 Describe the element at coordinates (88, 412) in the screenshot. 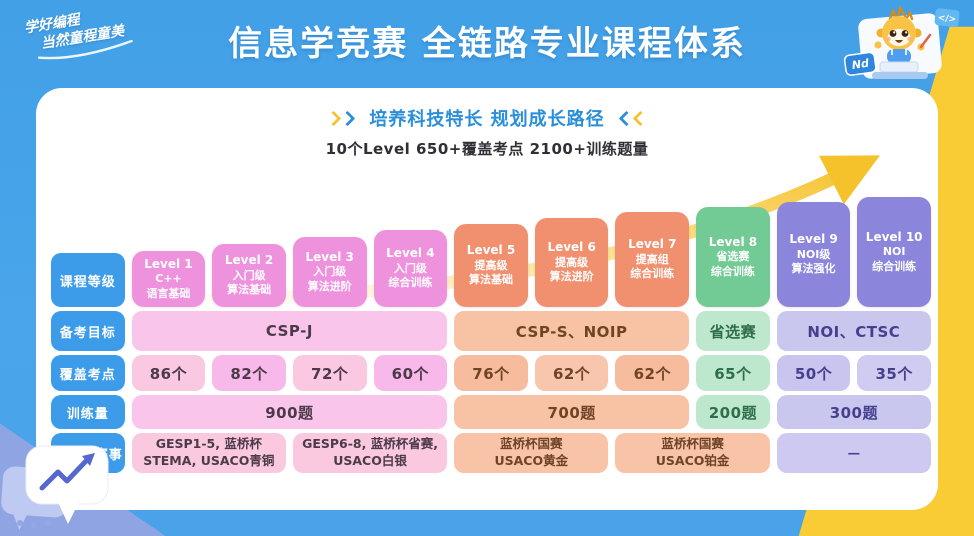

I see `row-label: 训练量` at that location.